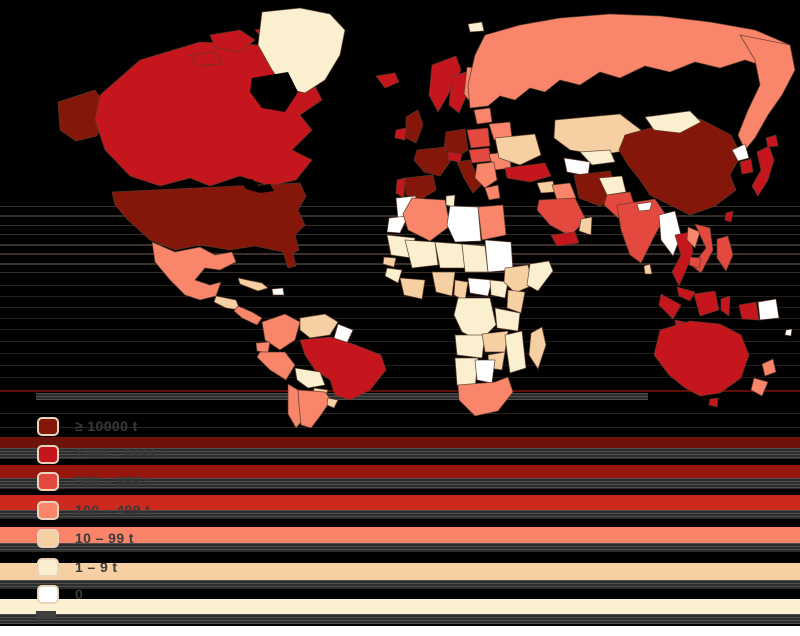  I want to click on country-svalbard, so click(476, 27).